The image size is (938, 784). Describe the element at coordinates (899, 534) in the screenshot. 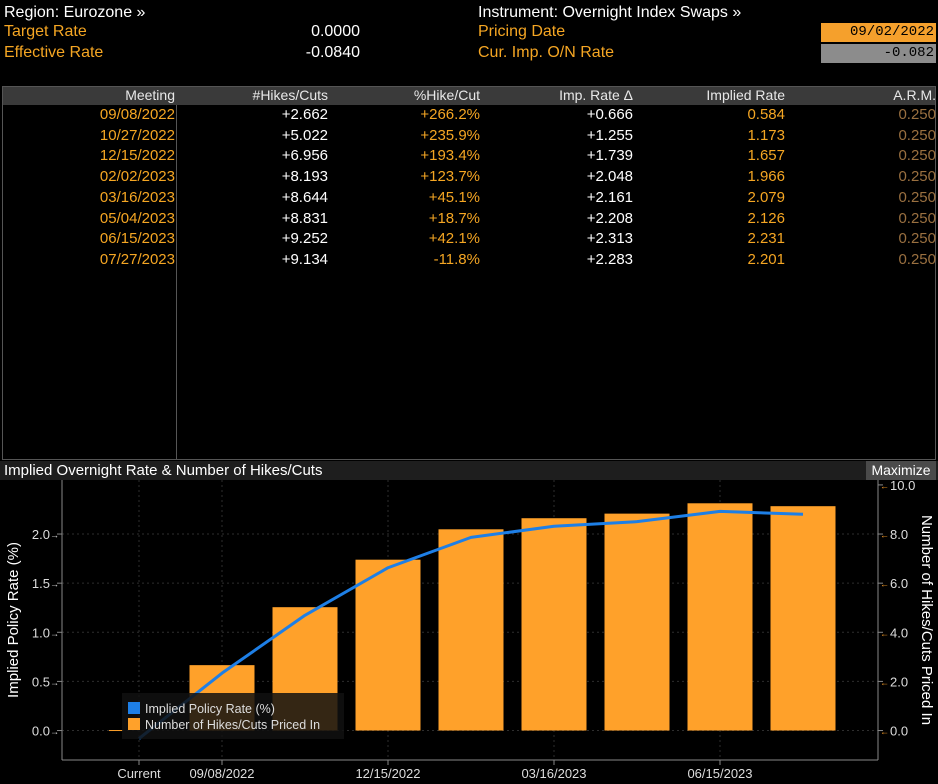

I see `right-tick-label: 8.0` at that location.